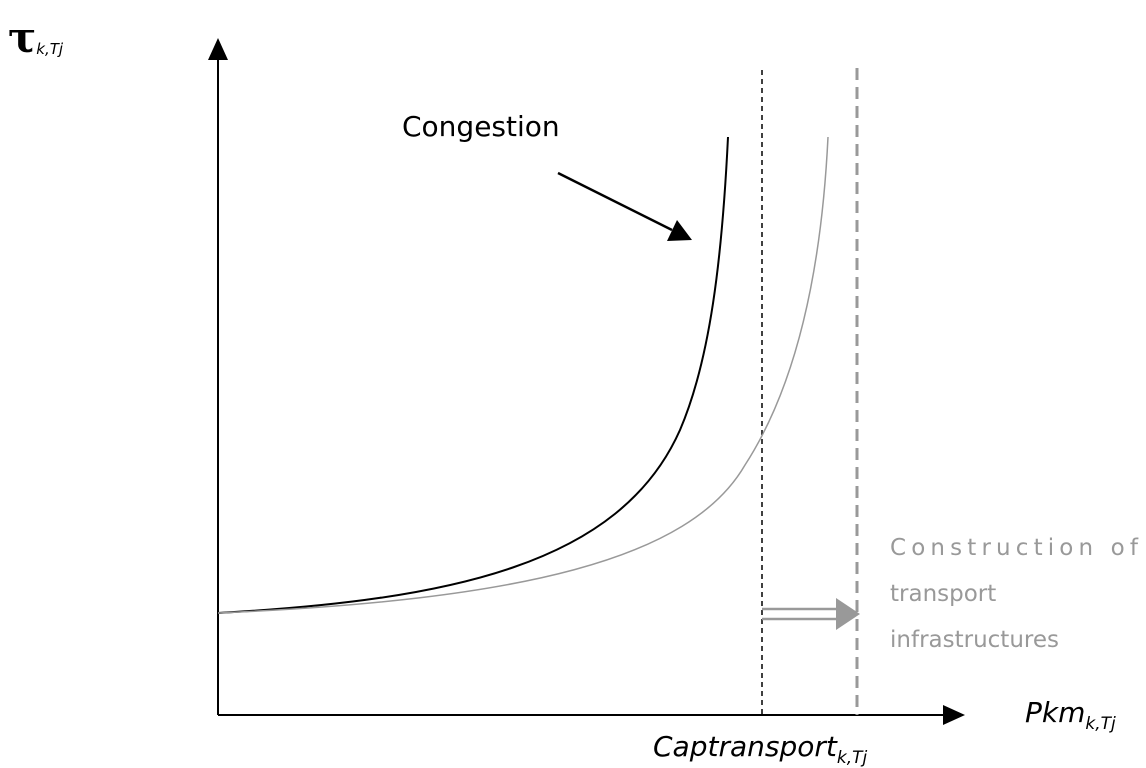 This screenshot has width=1146, height=768. What do you see at coordinates (1100, 724) in the screenshot?
I see `x-label-sub: k,Tj` at bounding box center [1100, 724].